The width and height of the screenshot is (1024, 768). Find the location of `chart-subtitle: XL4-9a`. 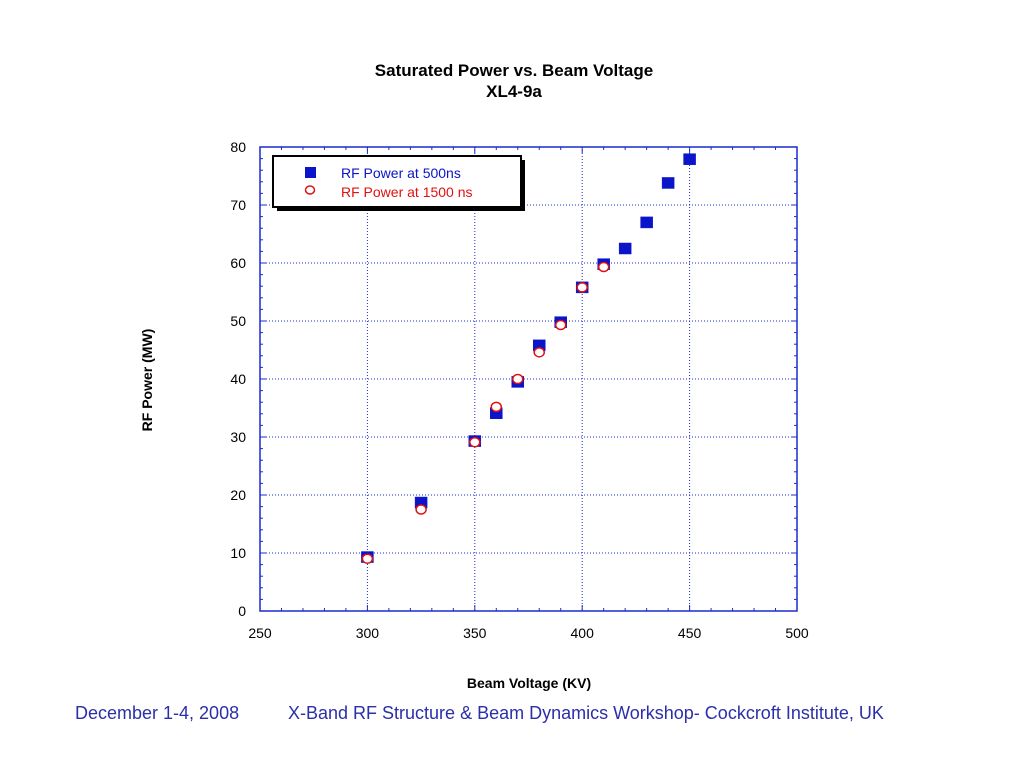

chart-subtitle: XL4-9a is located at coordinates (514, 91).